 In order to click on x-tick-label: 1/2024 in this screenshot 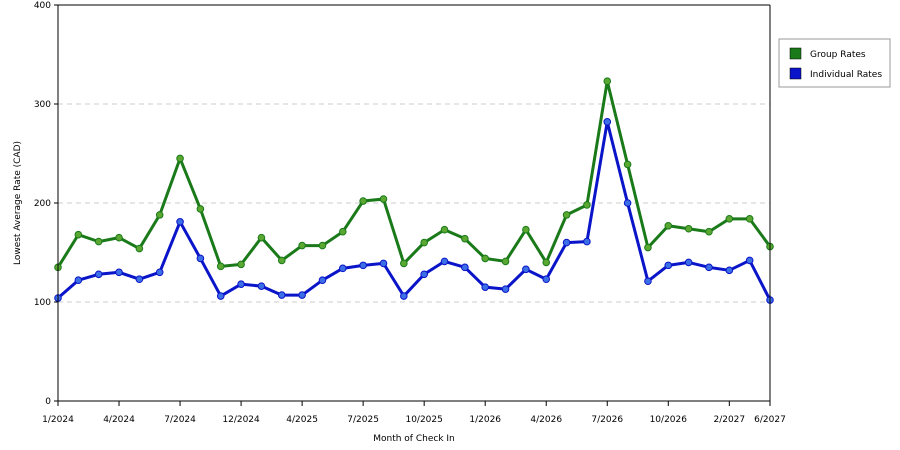, I will do `click(58, 420)`.